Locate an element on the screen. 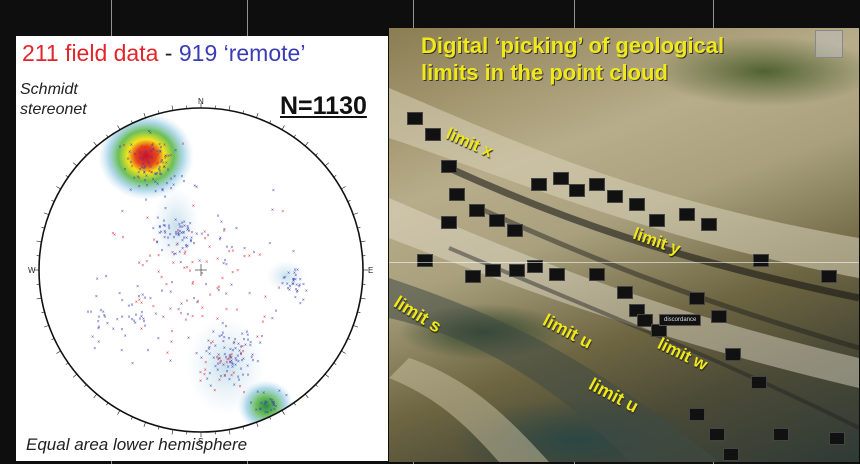 The width and height of the screenshot is (860, 464). field-data-label: 211 field data is located at coordinates (90, 53).